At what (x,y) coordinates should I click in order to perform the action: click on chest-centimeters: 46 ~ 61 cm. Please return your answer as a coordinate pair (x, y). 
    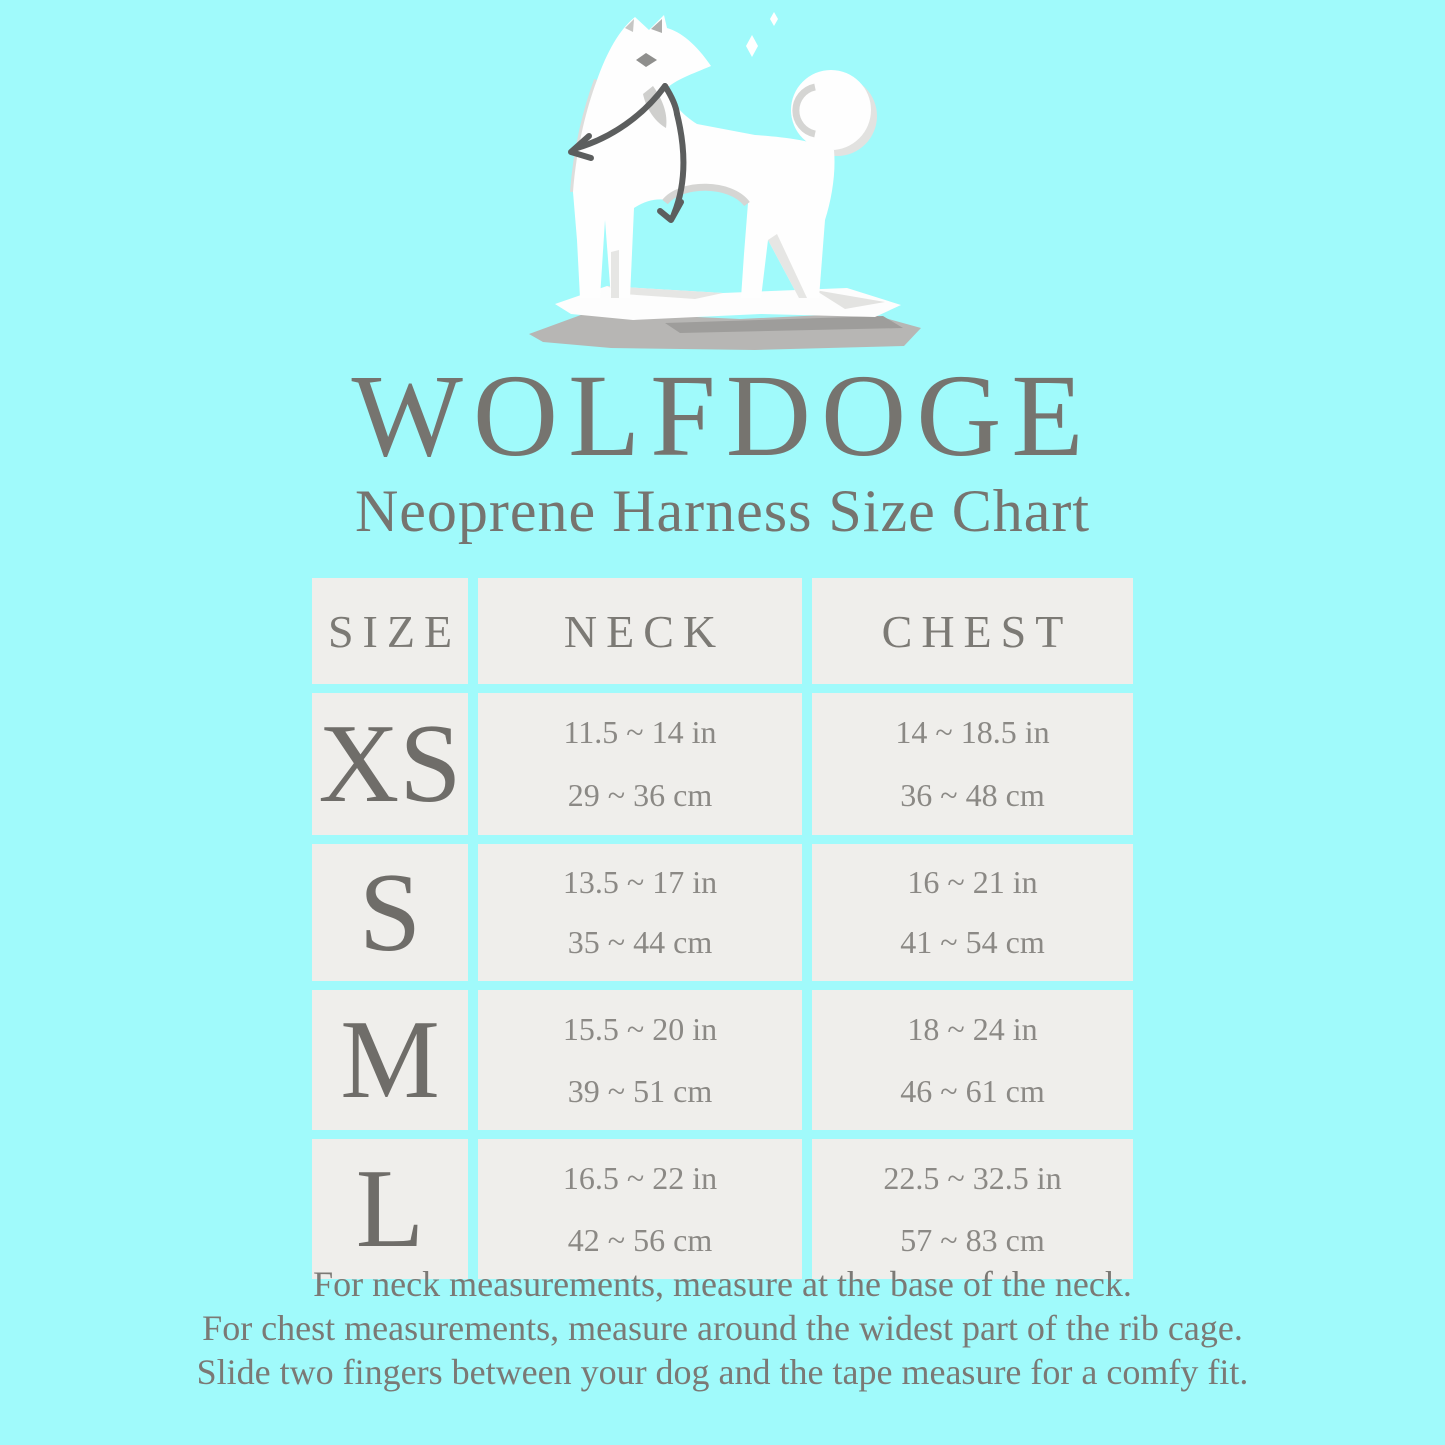
    Looking at the image, I should click on (972, 1090).